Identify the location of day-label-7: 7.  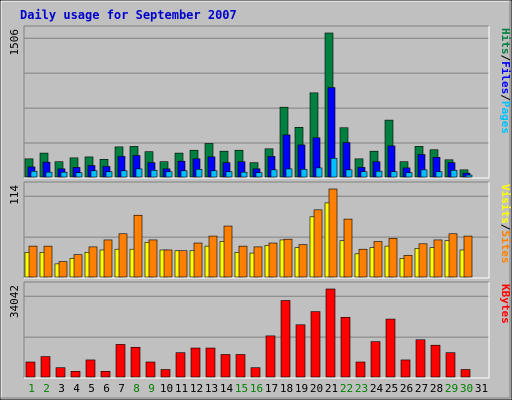
(121, 388).